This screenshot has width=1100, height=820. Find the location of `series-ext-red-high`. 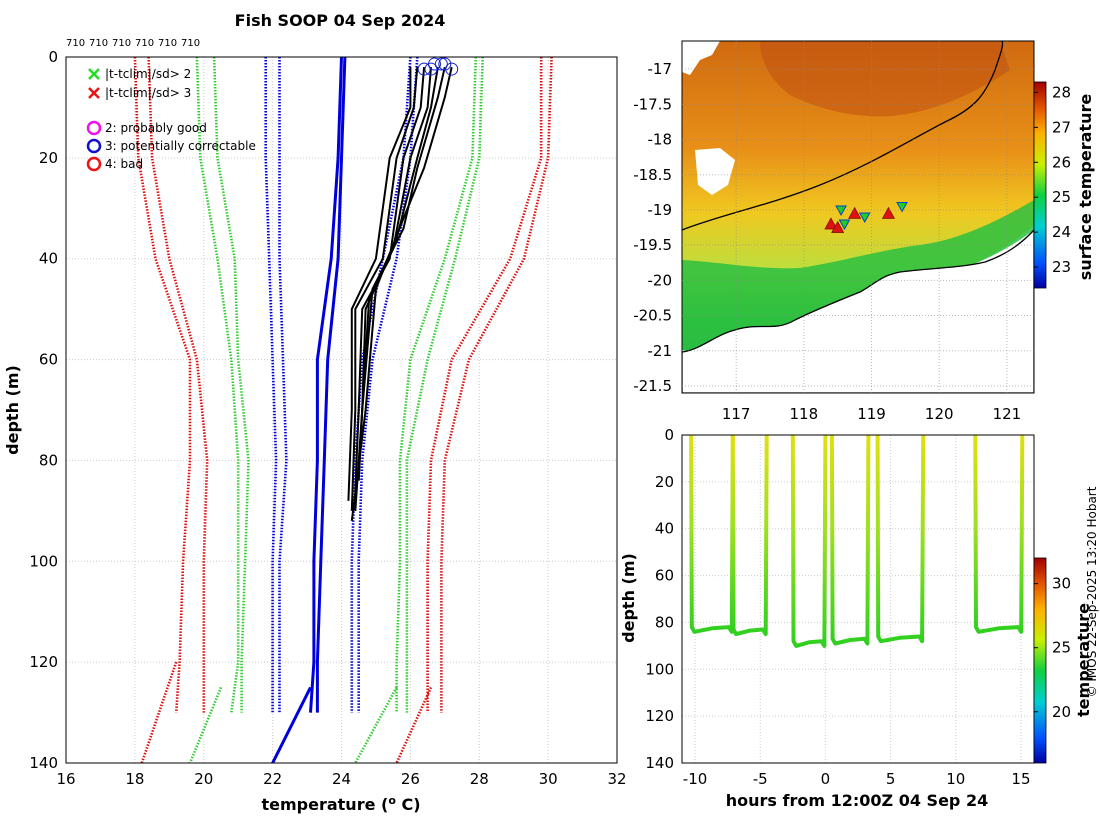

series-ext-red-high is located at coordinates (414, 724).